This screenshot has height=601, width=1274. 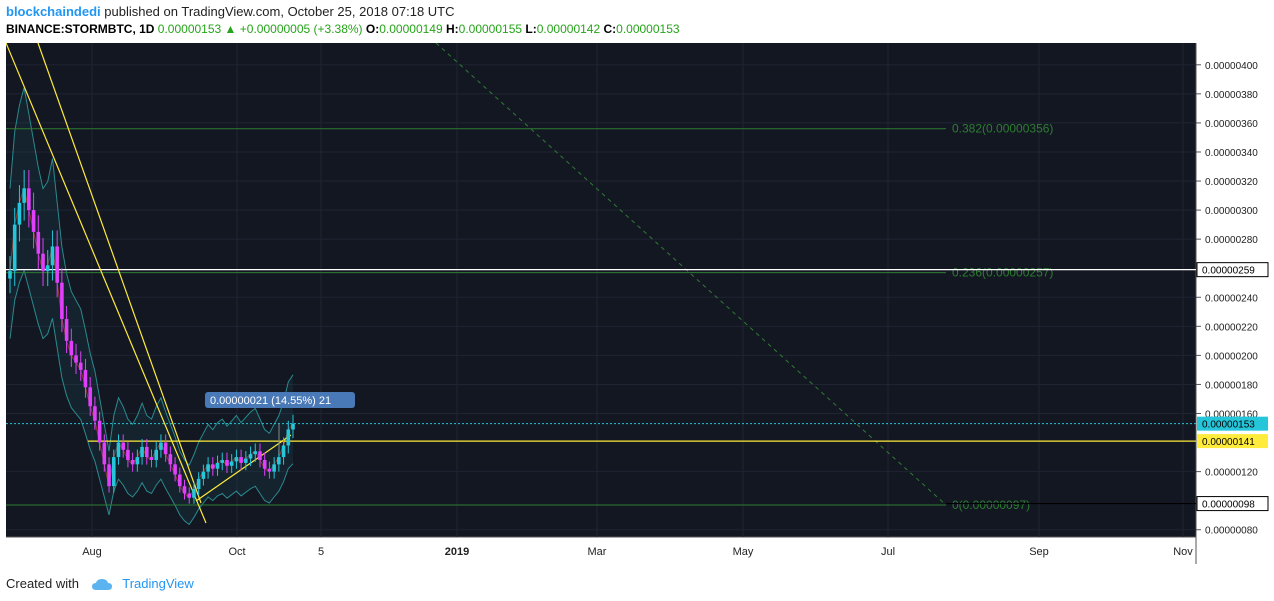 What do you see at coordinates (1231, 356) in the screenshot?
I see `price-tick-label: 0.00000200` at bounding box center [1231, 356].